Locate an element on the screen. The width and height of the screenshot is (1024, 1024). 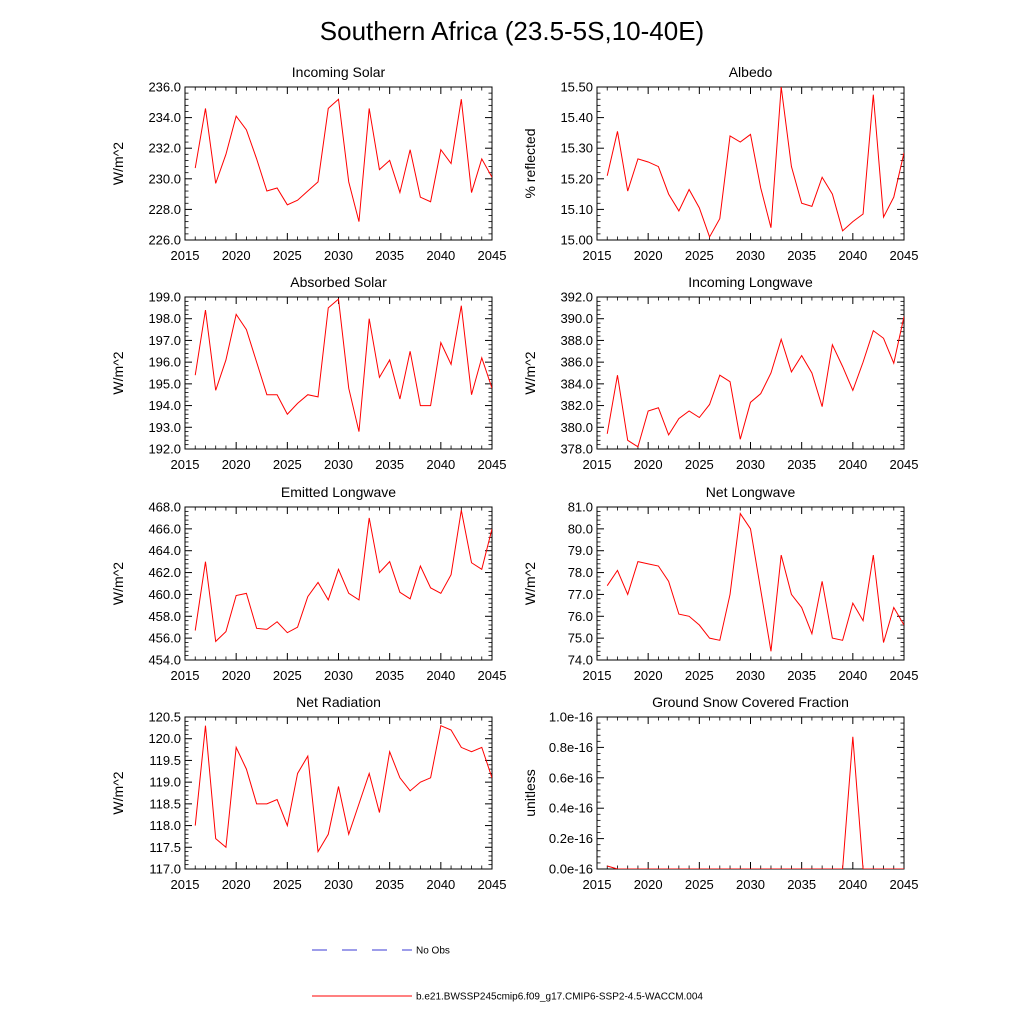
ground-snow-covered-fraction-ytick-label: 0.8e-16 is located at coordinates (571, 747).